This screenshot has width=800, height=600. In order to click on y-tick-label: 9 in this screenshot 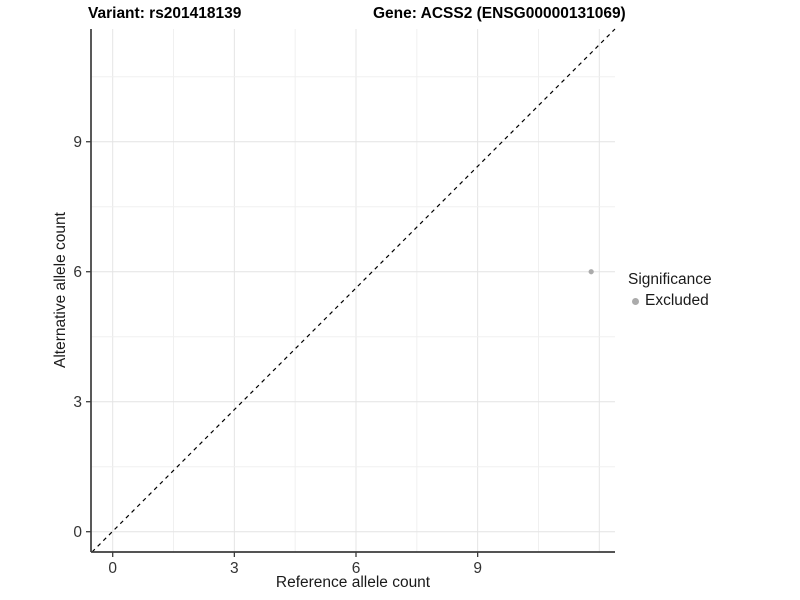, I will do `click(77, 142)`.